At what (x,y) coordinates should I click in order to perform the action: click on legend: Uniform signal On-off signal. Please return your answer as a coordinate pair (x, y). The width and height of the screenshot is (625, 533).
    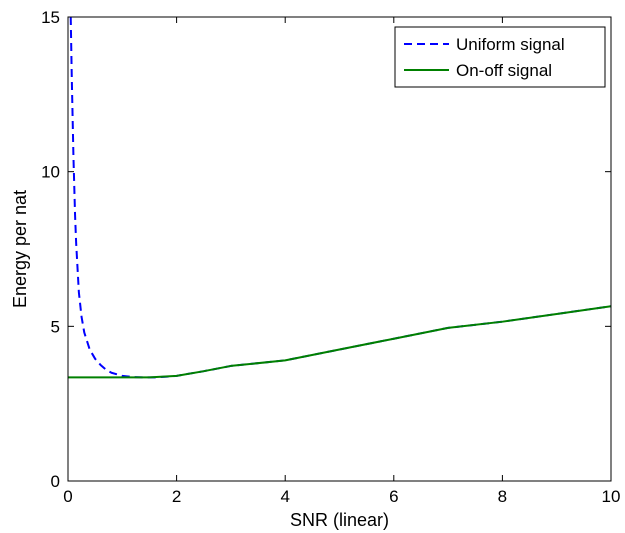
    Looking at the image, I should click on (500, 57).